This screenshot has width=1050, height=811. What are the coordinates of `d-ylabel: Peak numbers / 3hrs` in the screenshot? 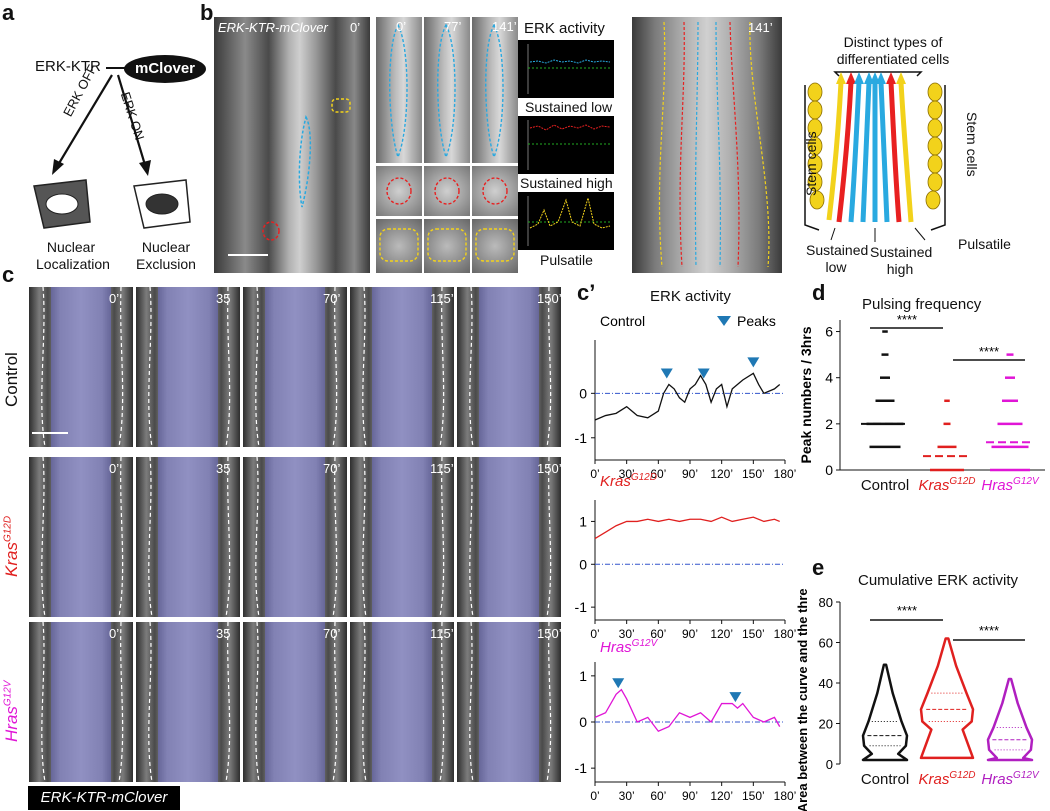 It's located at (806, 394).